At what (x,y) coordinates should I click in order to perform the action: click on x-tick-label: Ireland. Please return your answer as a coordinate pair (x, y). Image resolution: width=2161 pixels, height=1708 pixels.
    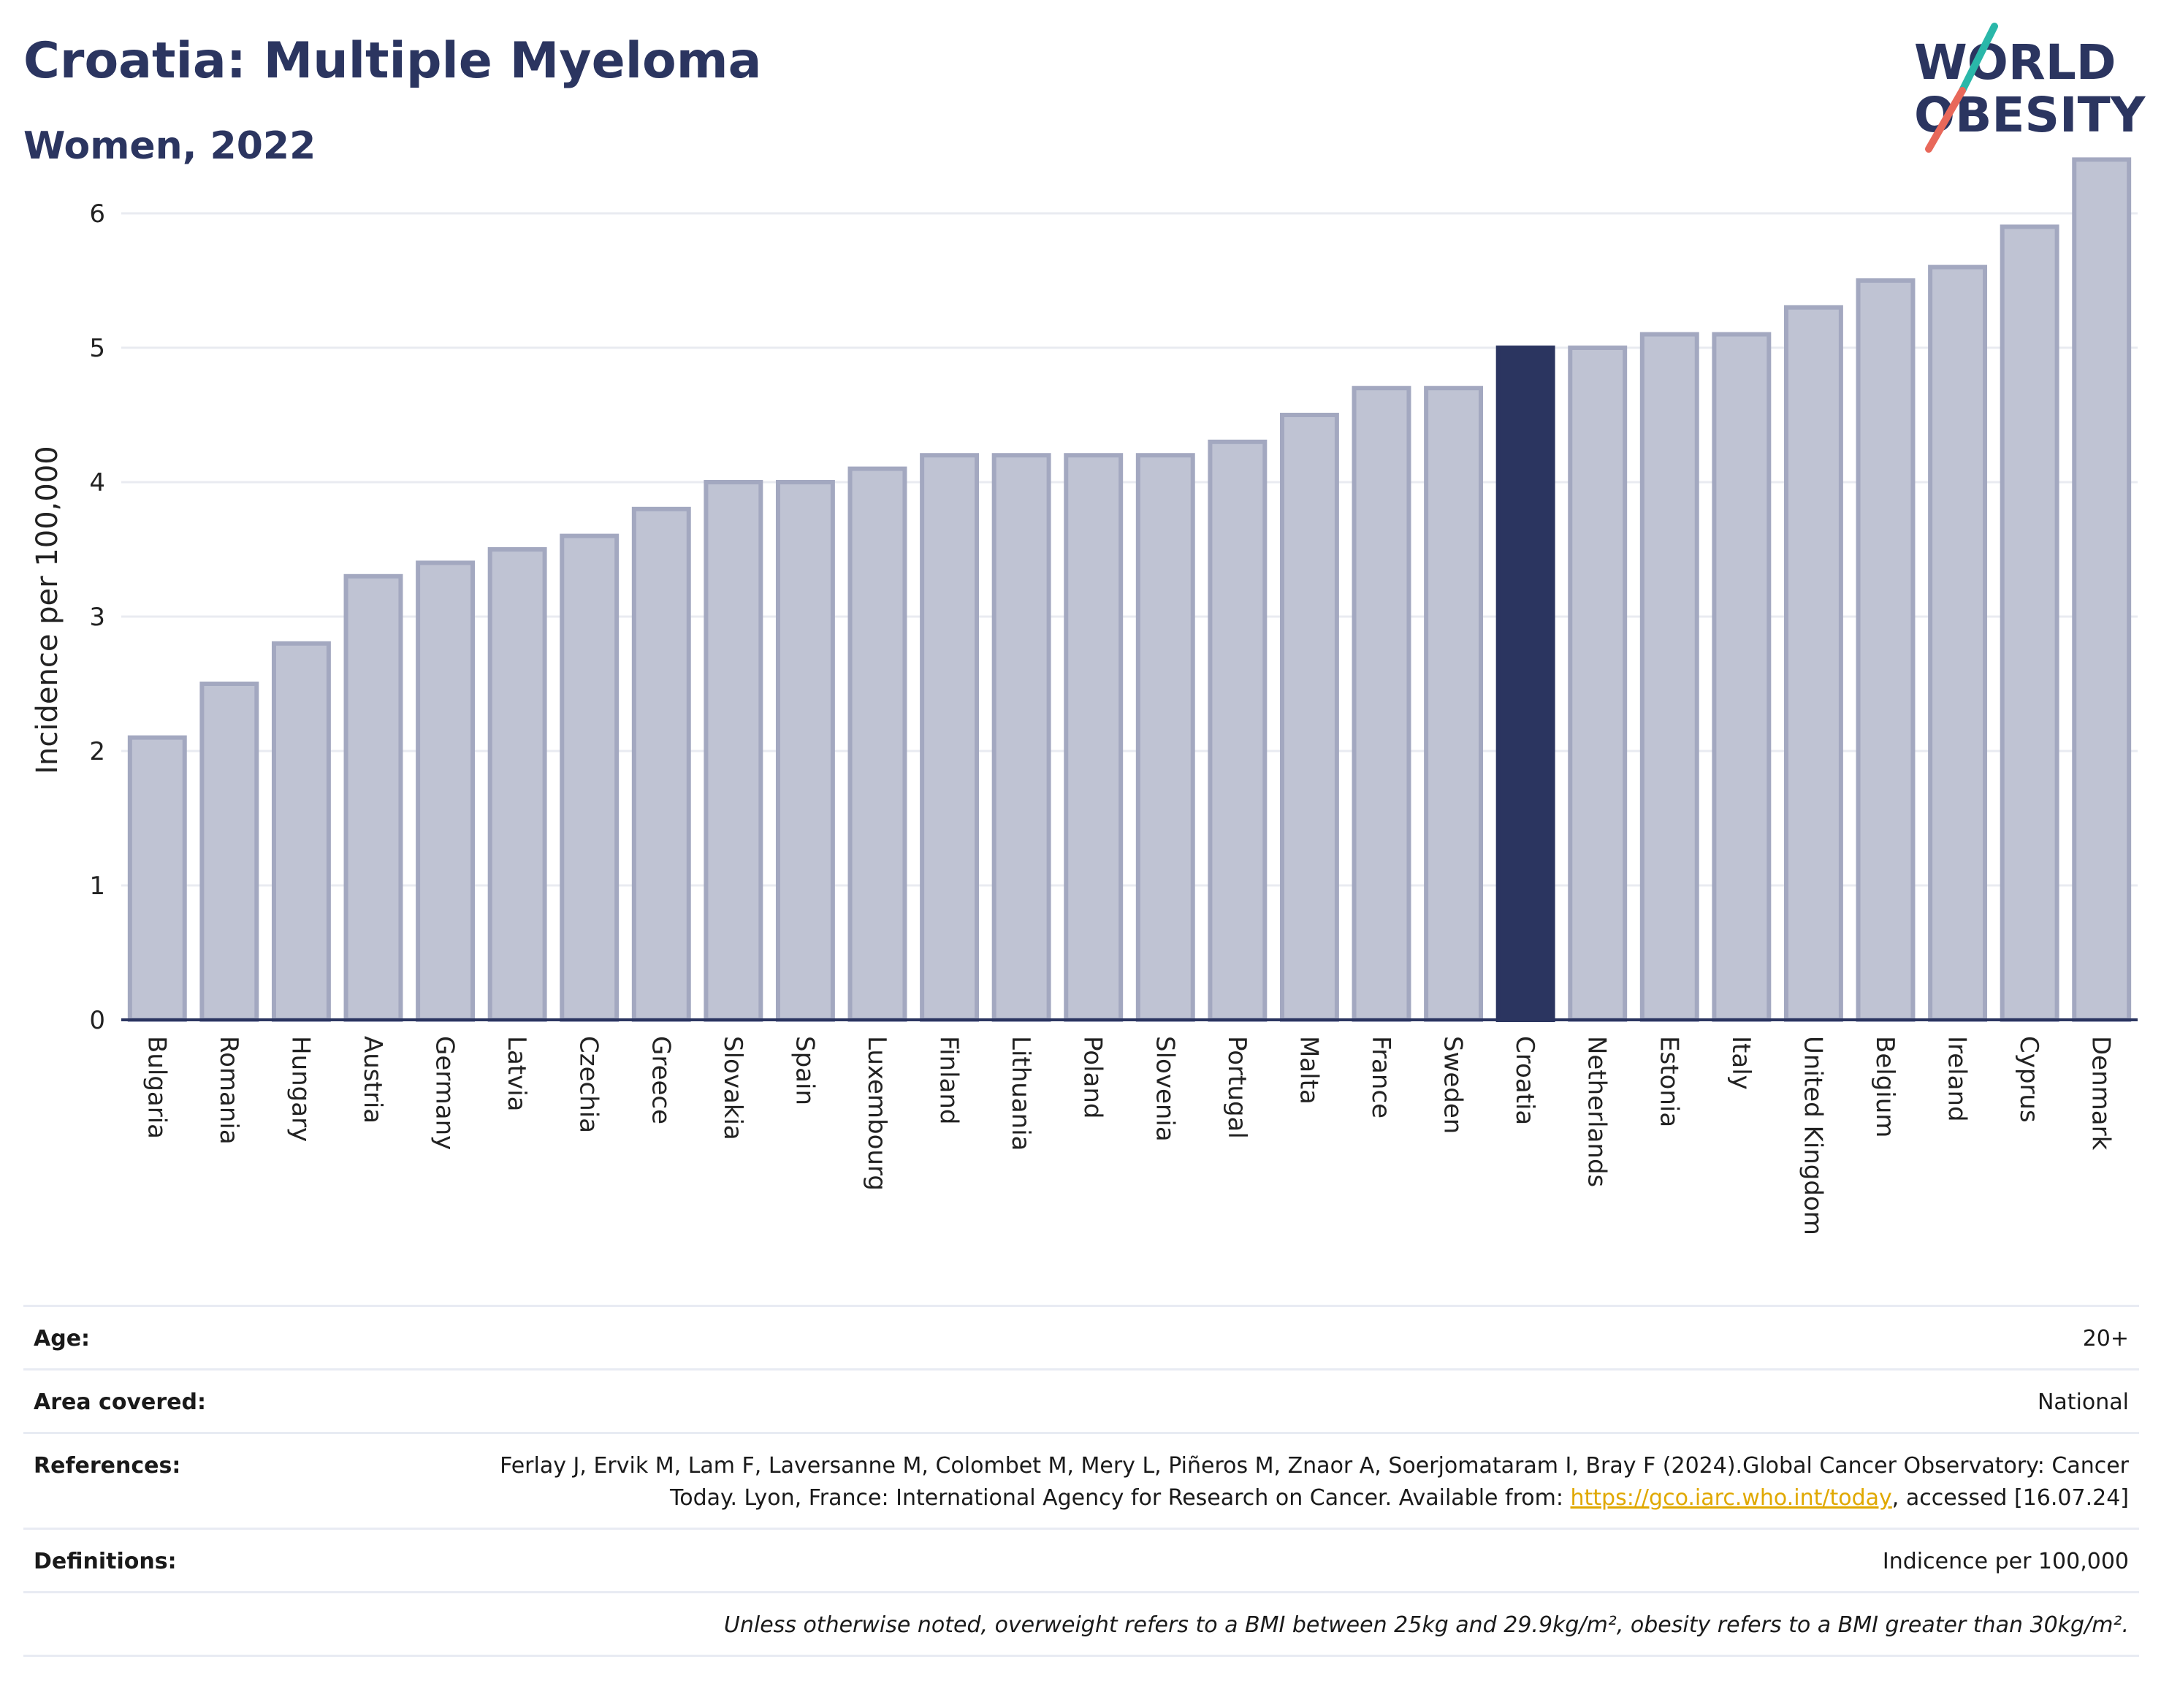
    Looking at the image, I should click on (1958, 1079).